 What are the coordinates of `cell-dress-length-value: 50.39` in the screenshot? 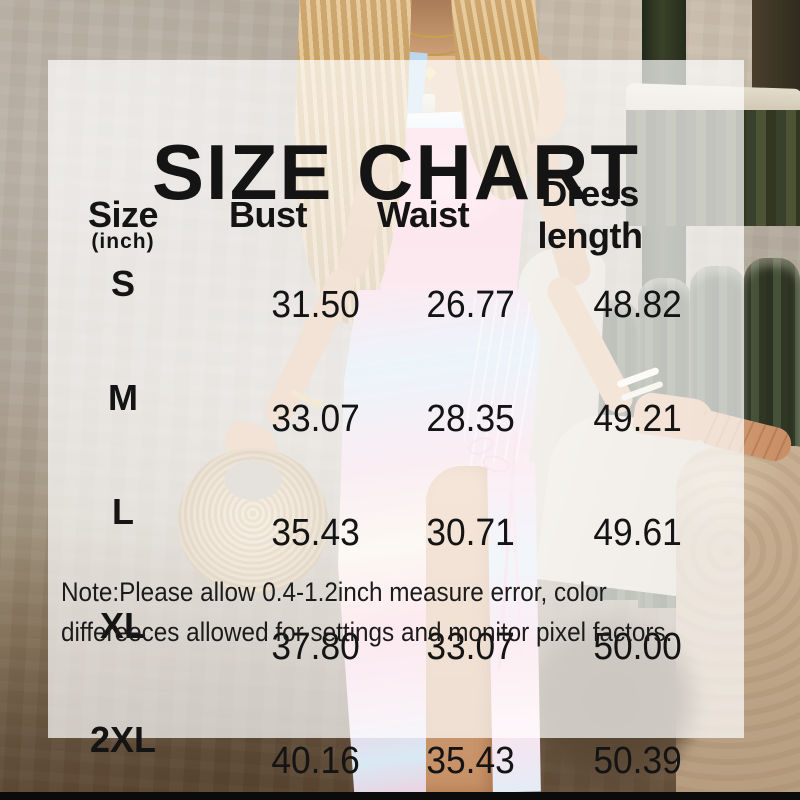 It's located at (637, 760).